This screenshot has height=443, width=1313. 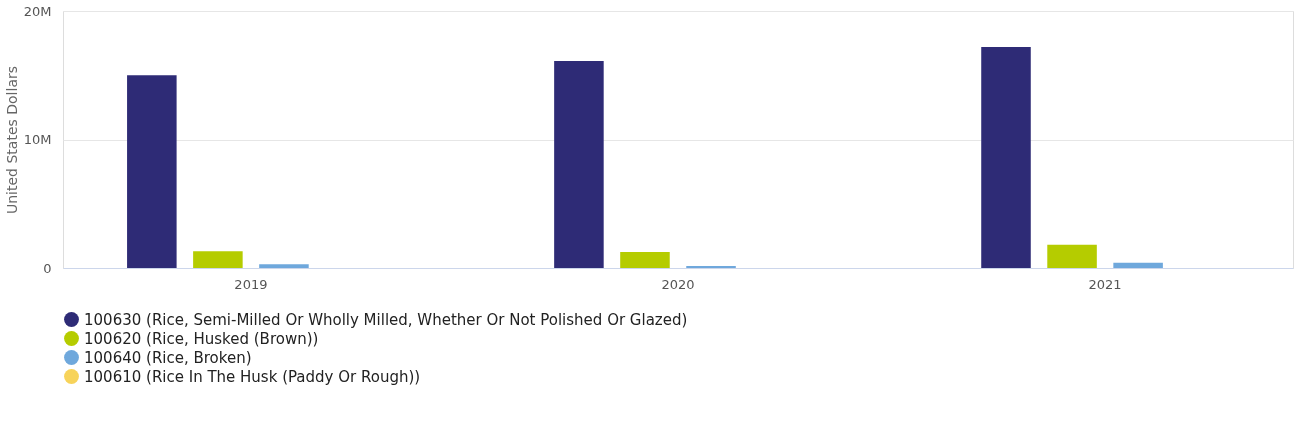 I want to click on legend-label: 100630 (Rice, Semi-Milled Or Wholly Milled, Whether Or Not Polished Or Glazed), so click(x=386, y=319).